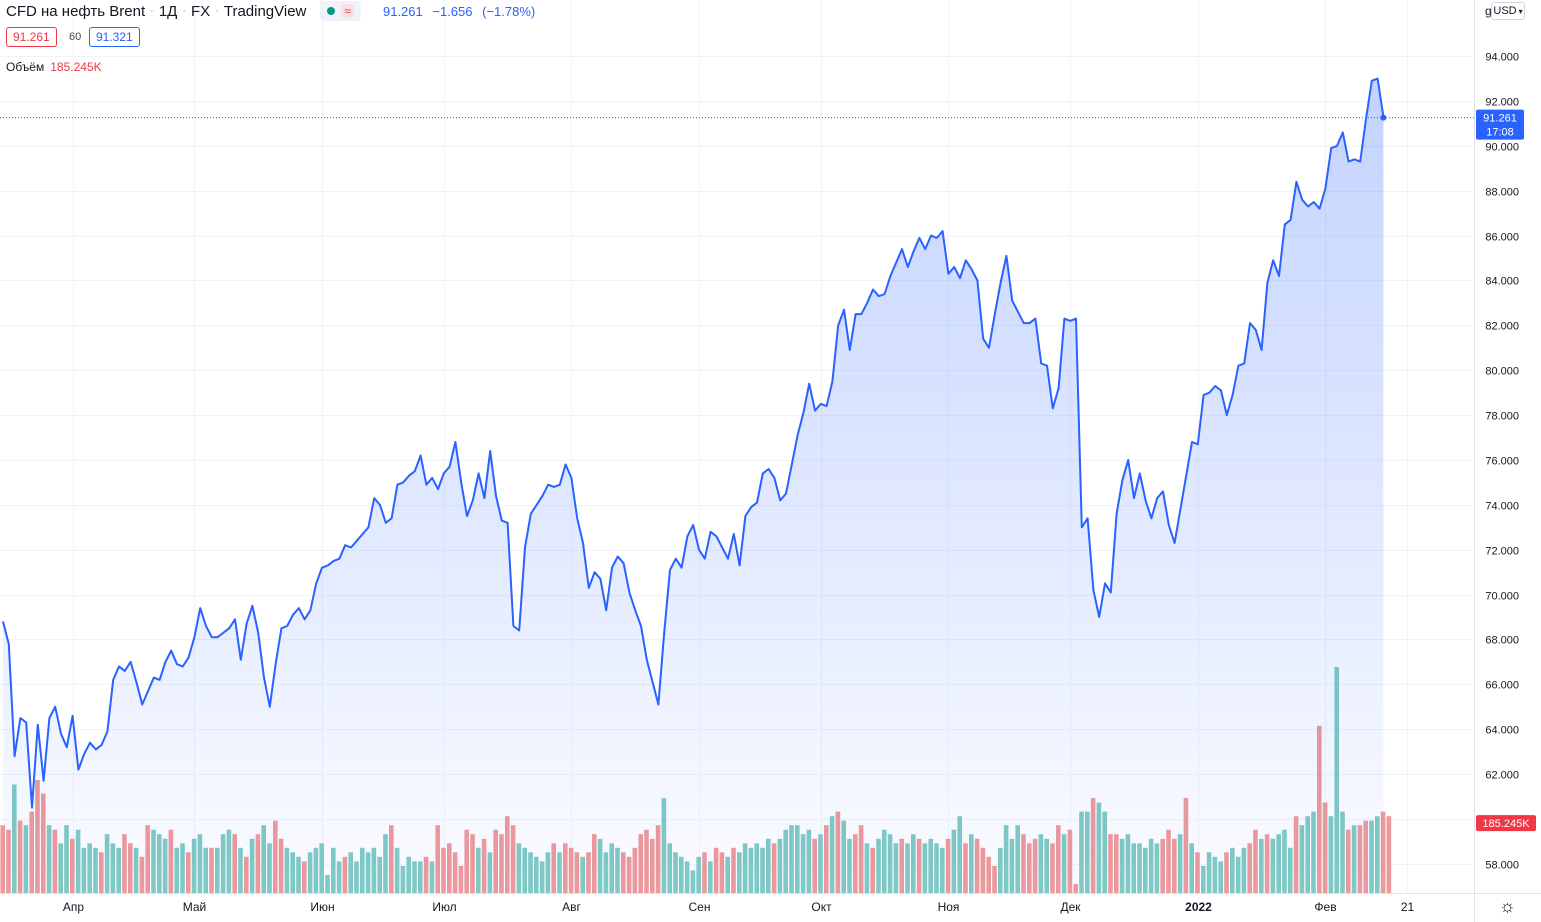 Image resolution: width=1541 pixels, height=922 pixels. Describe the element at coordinates (1502, 193) in the screenshot. I see `price-tick-label: 88.000` at that location.